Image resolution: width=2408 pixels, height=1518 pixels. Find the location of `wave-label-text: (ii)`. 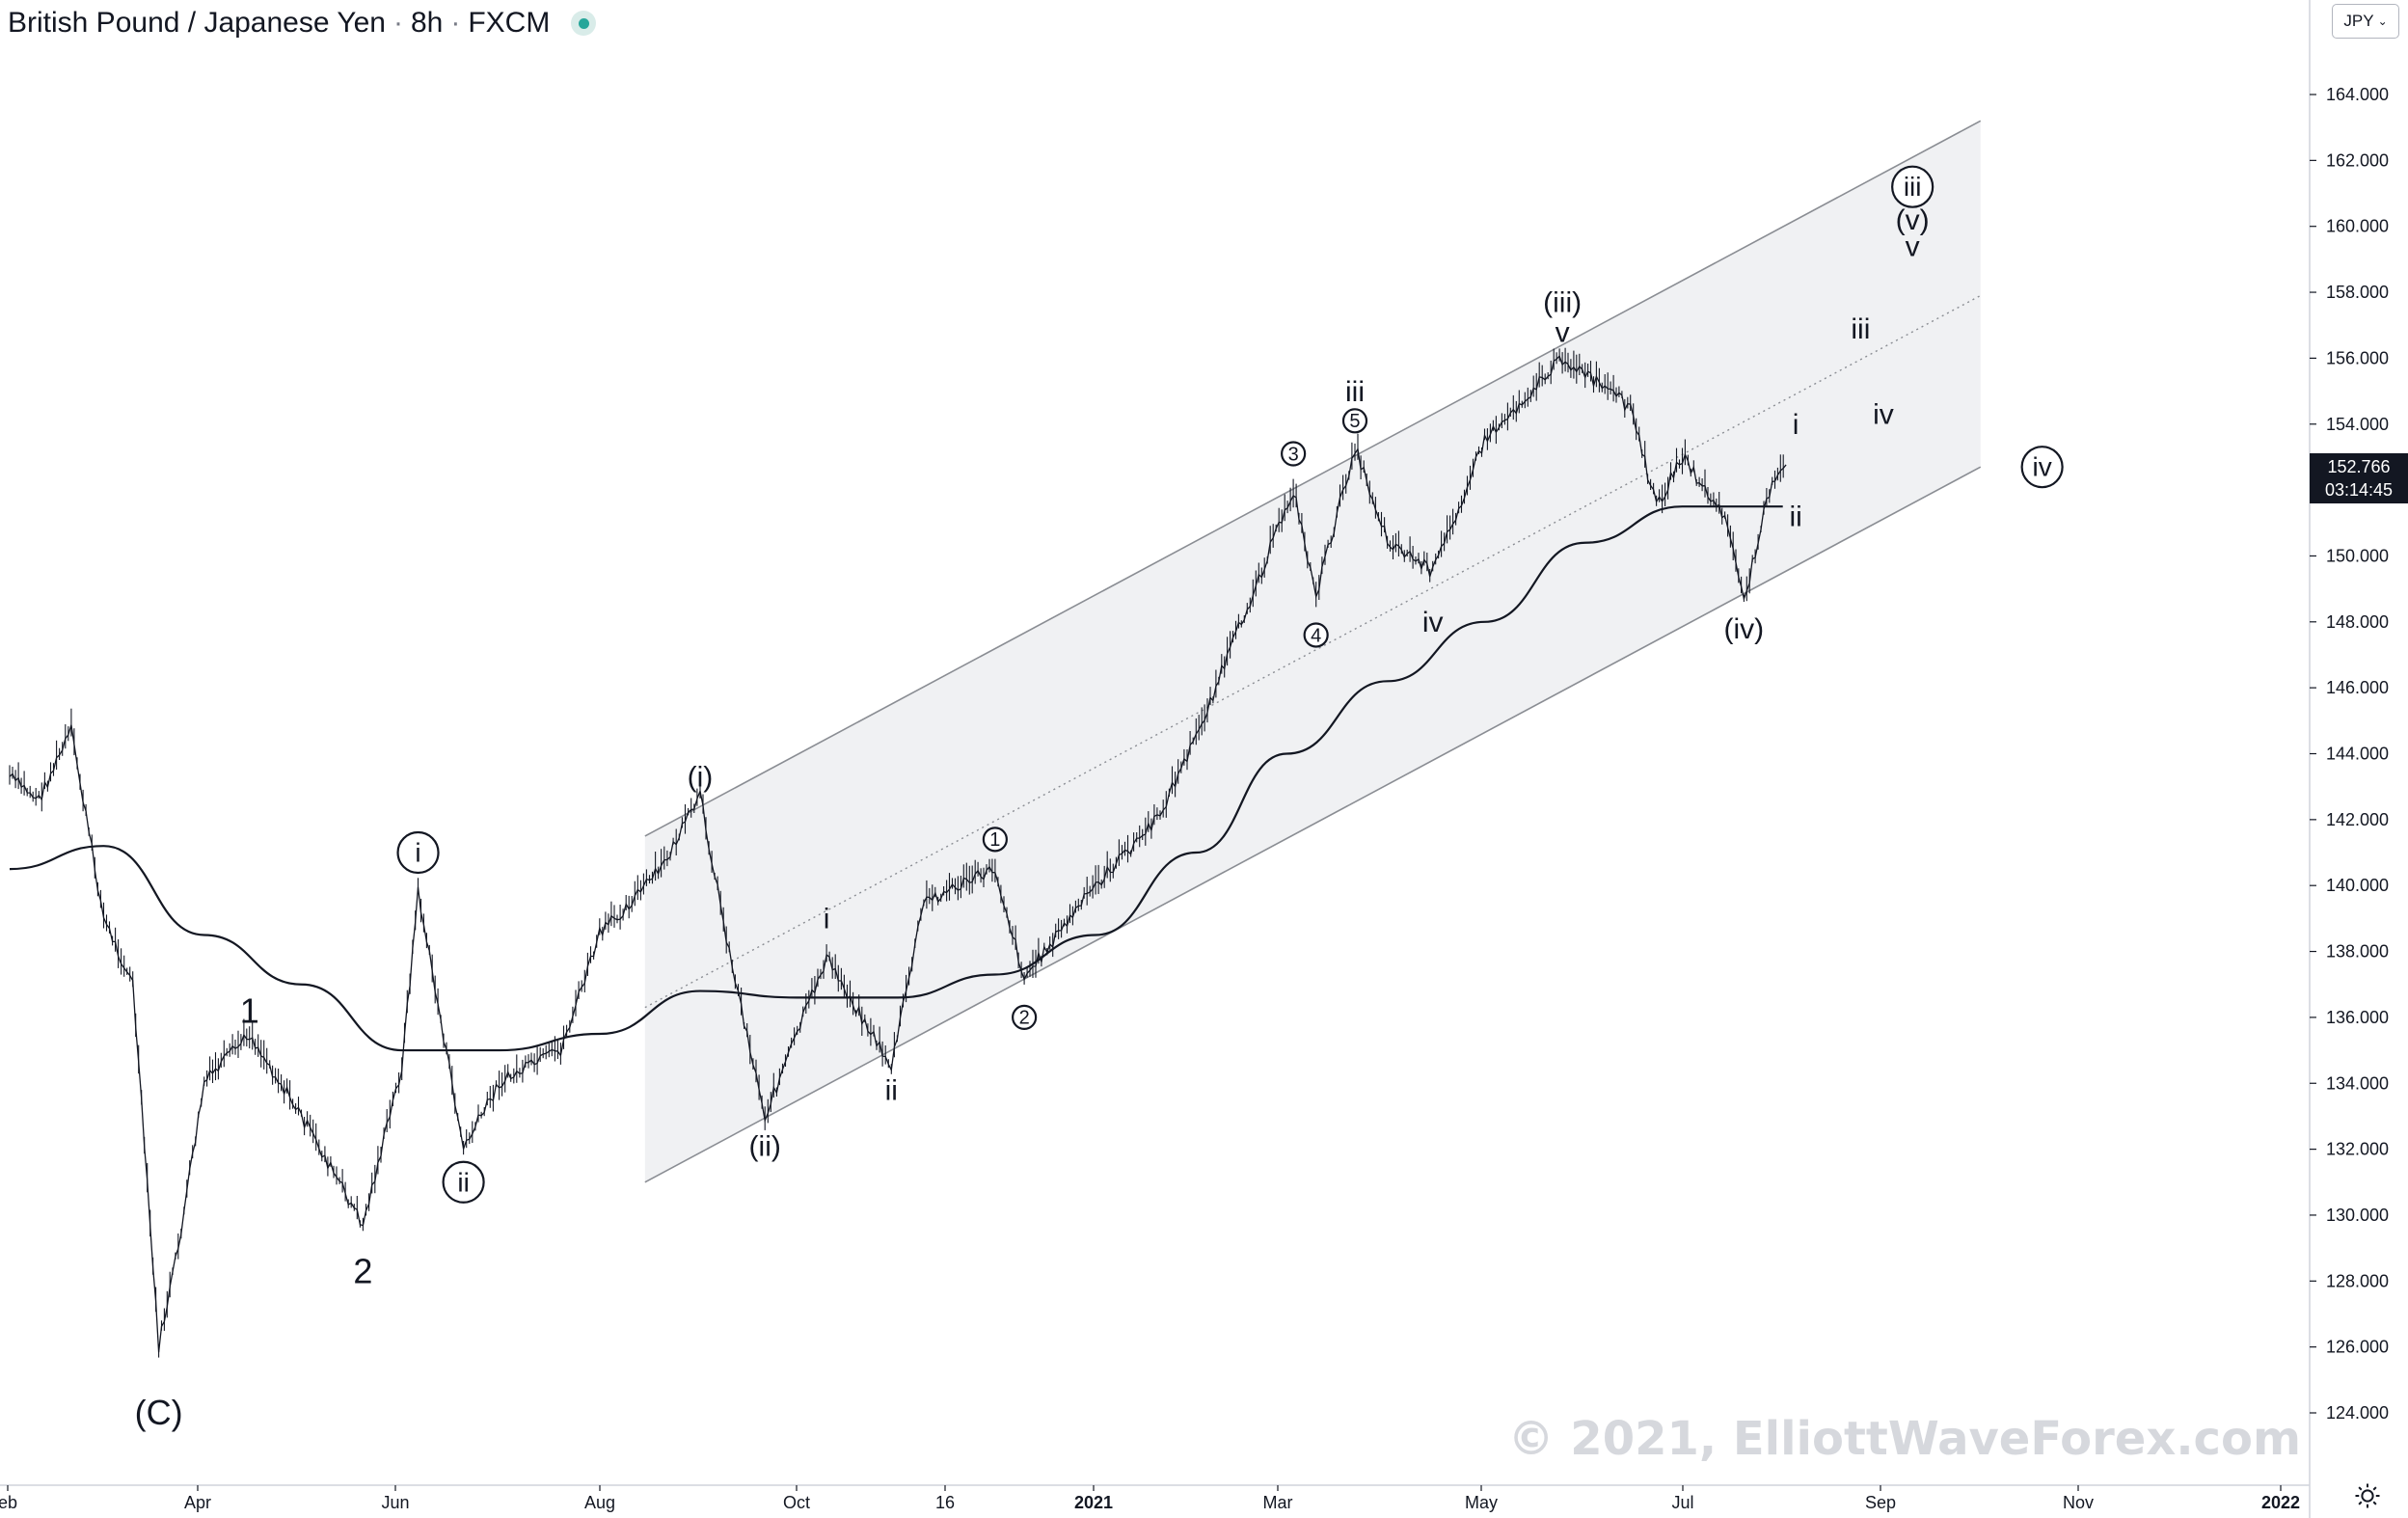

wave-label-text: (ii) is located at coordinates (765, 1146).